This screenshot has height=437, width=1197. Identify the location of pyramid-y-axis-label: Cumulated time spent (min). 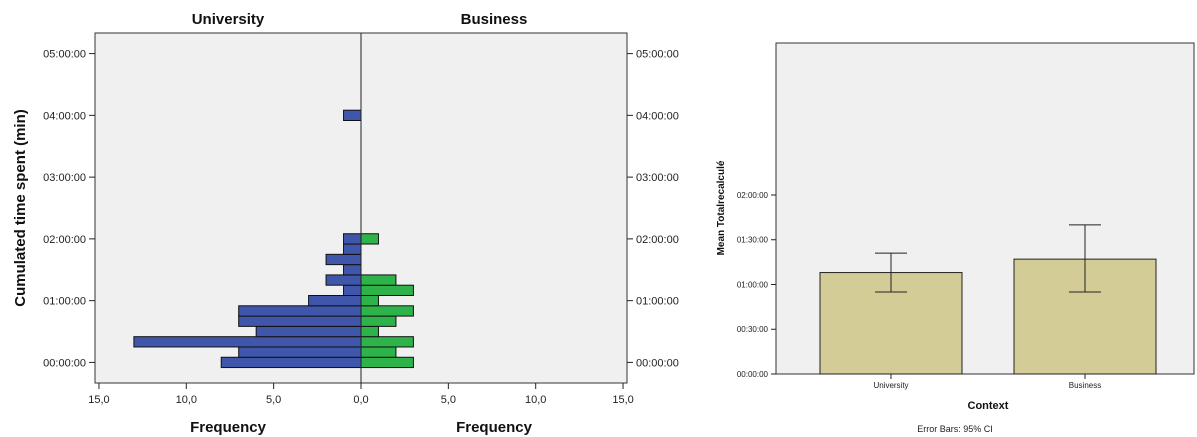
(20, 208).